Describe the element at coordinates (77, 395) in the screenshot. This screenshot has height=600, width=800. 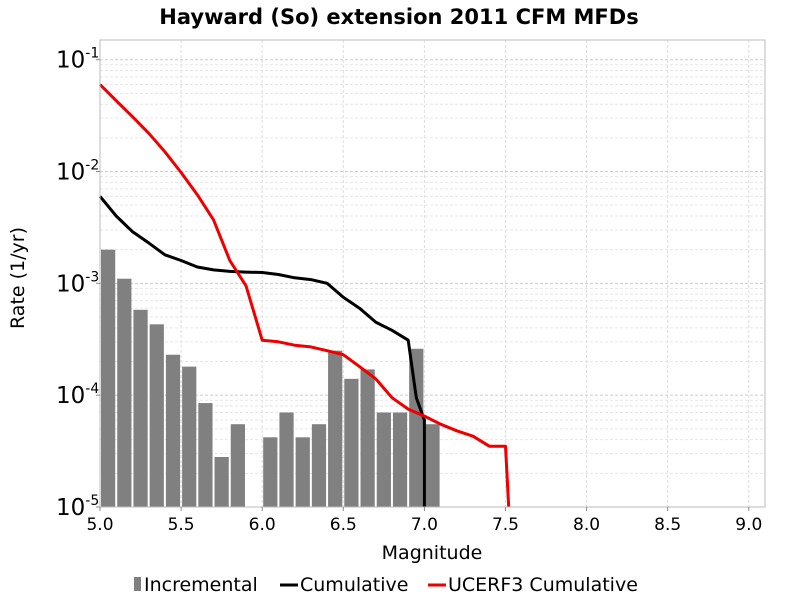
I see `y-tick-label: 10⁻⁴` at that location.